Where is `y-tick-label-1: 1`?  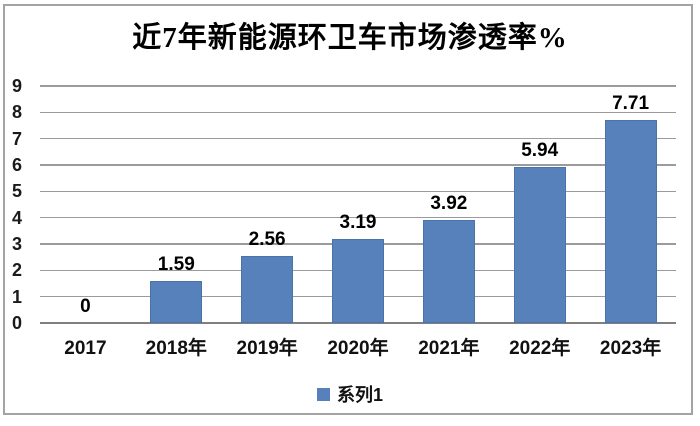 y-tick-label-1: 1 is located at coordinates (16, 296).